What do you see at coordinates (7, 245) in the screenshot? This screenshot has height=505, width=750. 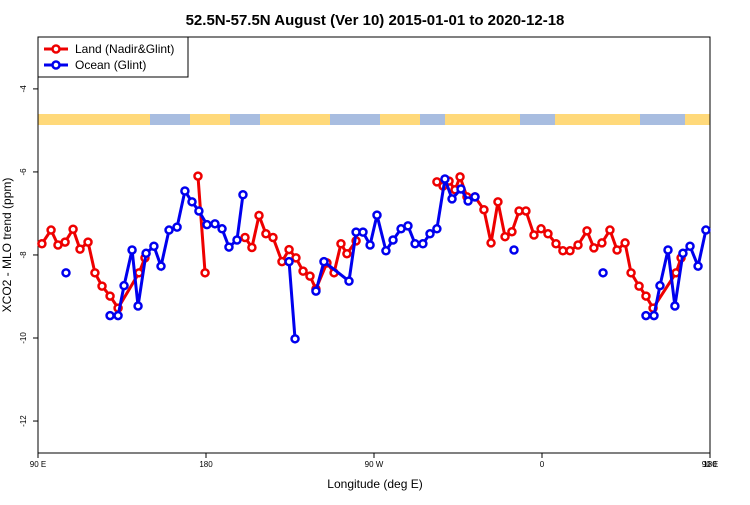 I see `y-axis-label: XCO2 - MLO trend (ppm)` at bounding box center [7, 245].